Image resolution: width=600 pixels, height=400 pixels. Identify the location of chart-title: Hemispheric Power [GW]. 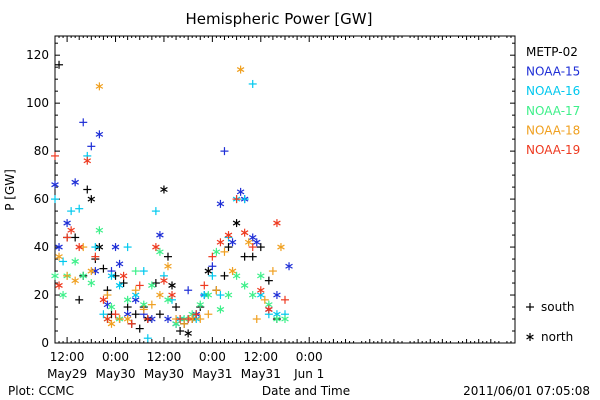
(279, 19).